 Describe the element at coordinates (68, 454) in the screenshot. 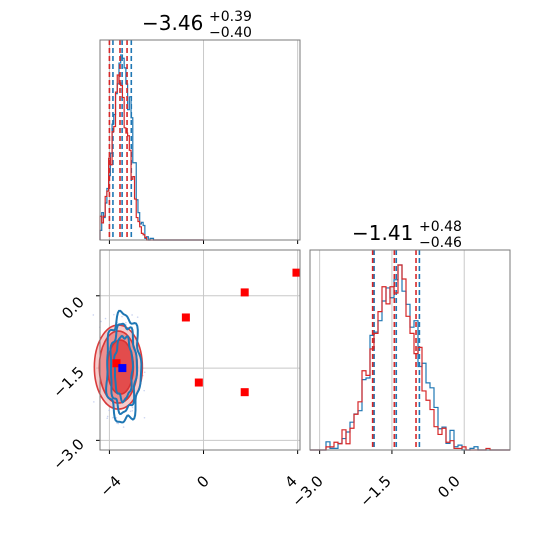

I see `y-tick-label-param2: −3.0` at that location.